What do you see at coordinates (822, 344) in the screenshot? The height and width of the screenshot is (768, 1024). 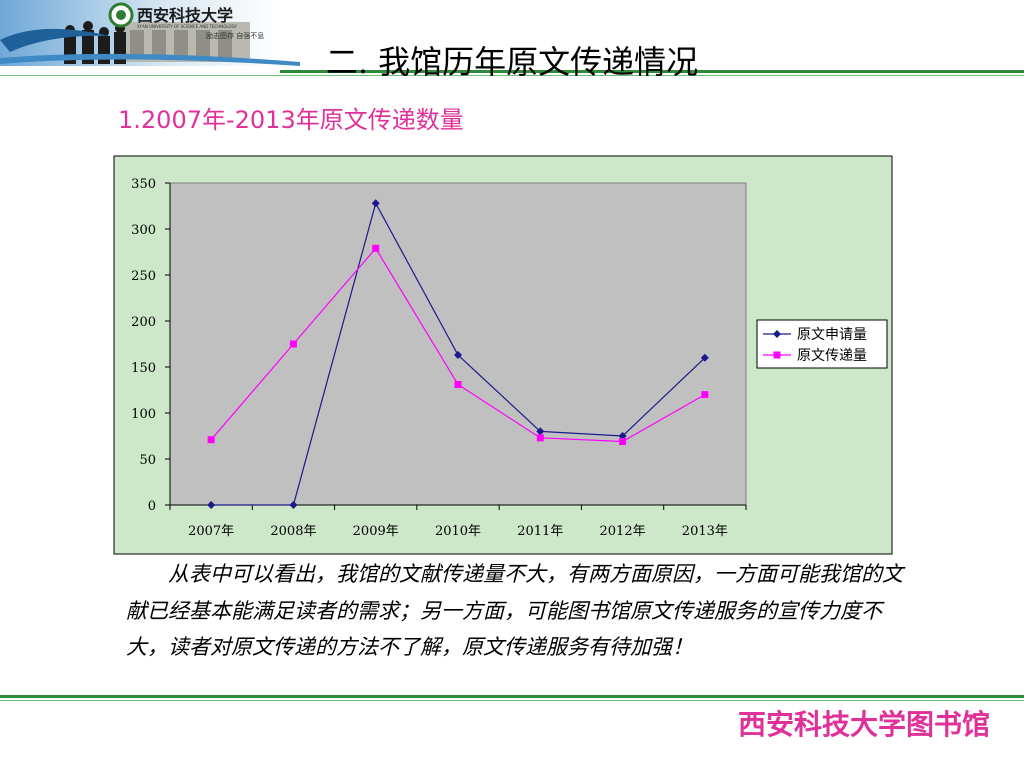 I see `legend-box` at bounding box center [822, 344].